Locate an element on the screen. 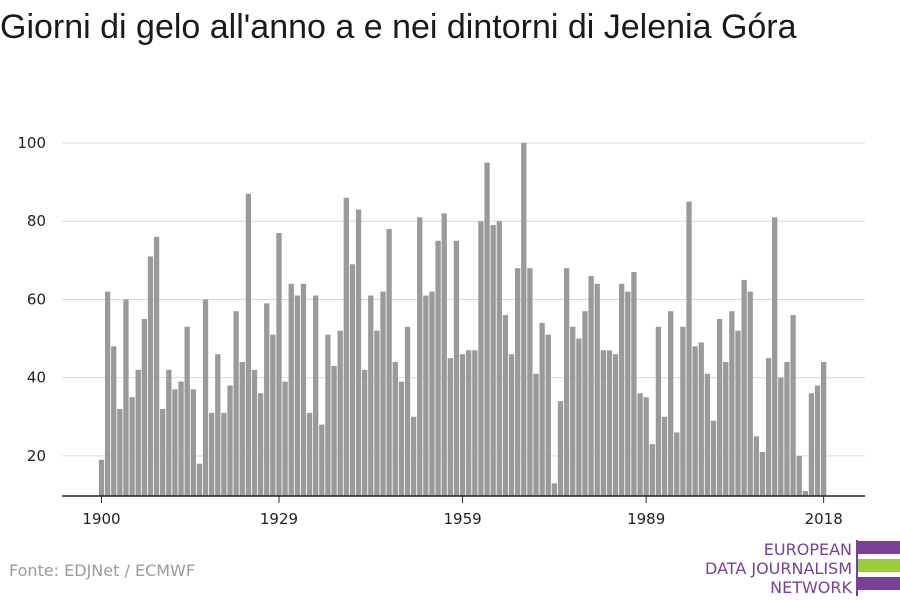 The image size is (900, 600). bar-1928 is located at coordinates (273, 415).